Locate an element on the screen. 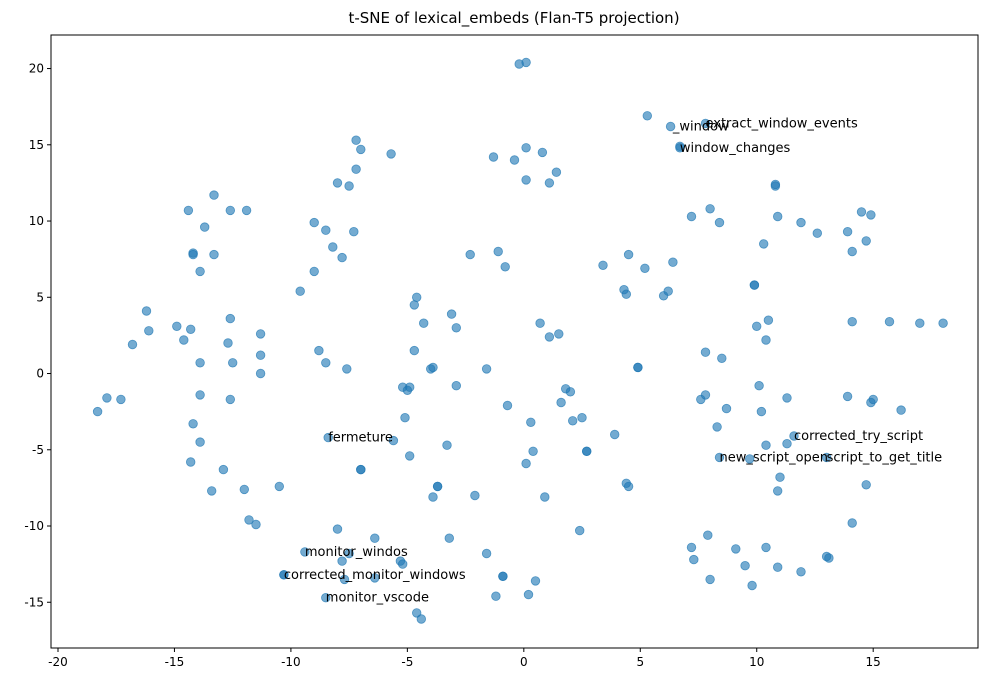  y-tick-label-0: -15 is located at coordinates (34, 602).